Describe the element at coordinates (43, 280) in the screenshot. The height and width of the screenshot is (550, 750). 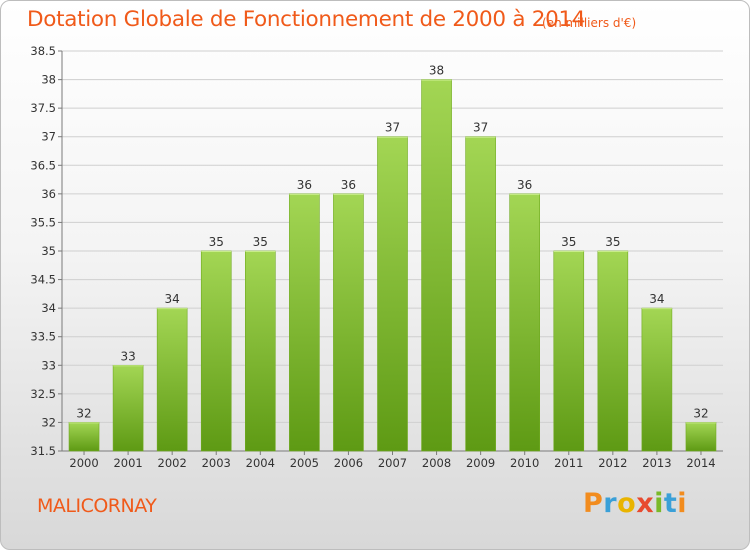
I see `y-tick-label: 34.5` at that location.